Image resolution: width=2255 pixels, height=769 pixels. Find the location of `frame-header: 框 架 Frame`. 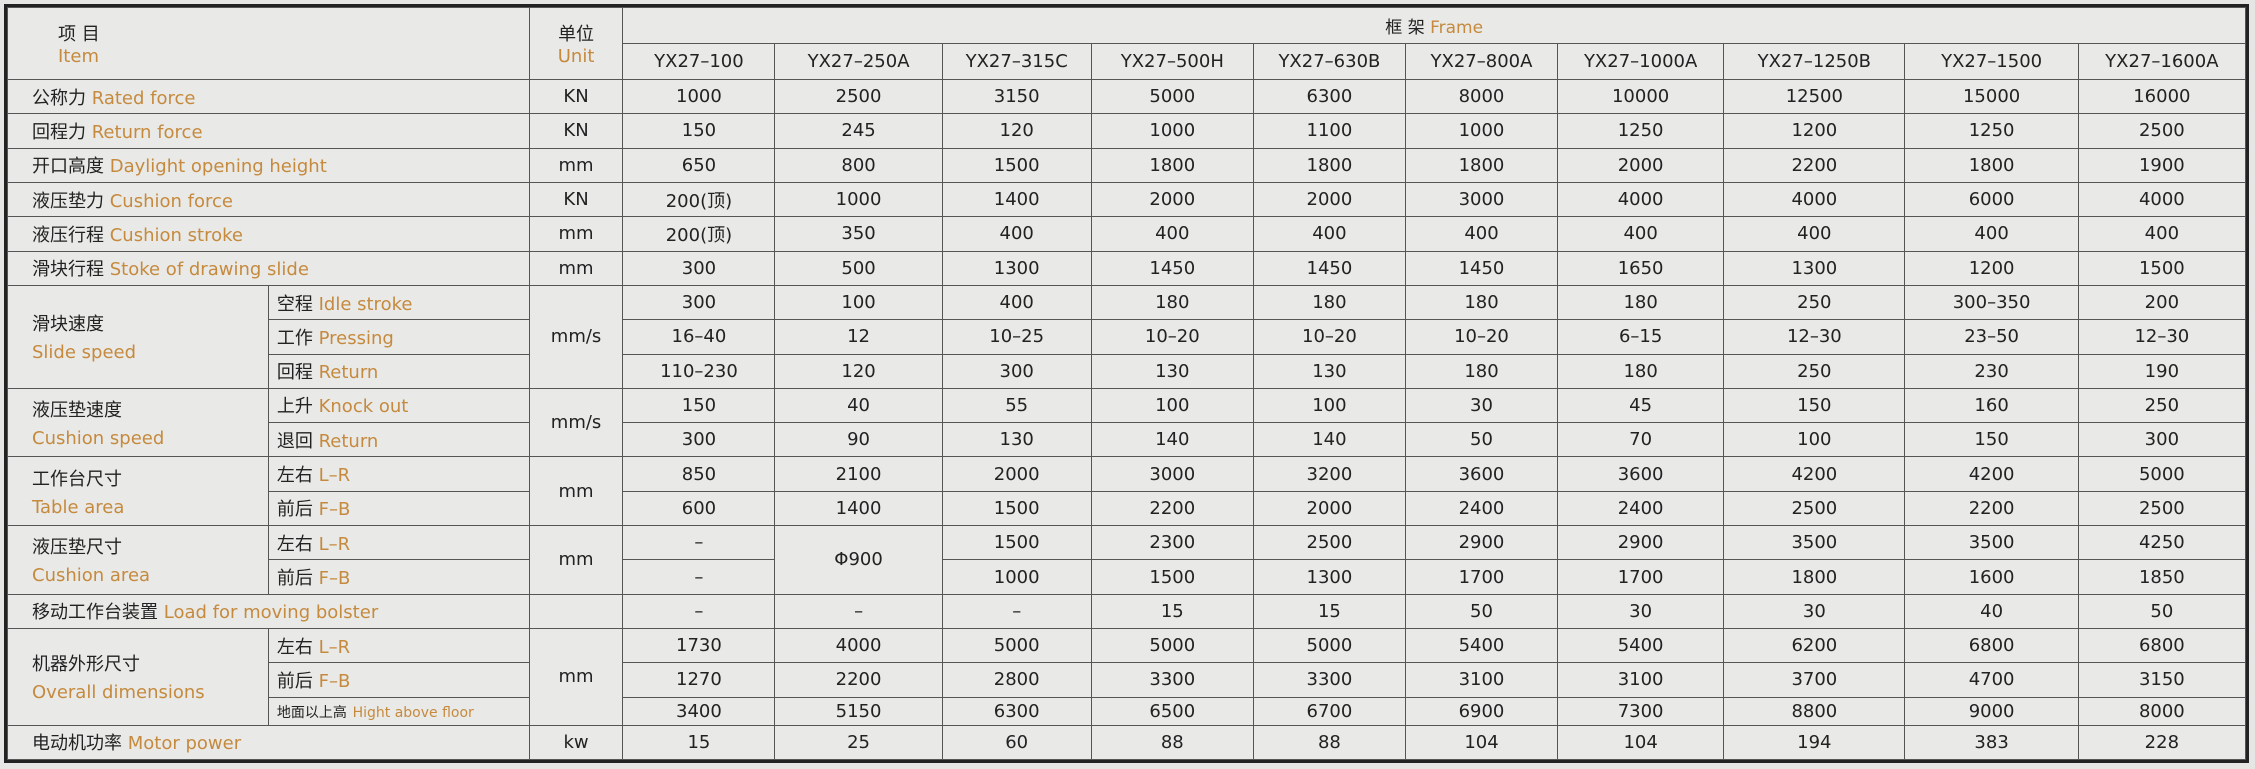

frame-header: 框 架 Frame is located at coordinates (1434, 25).